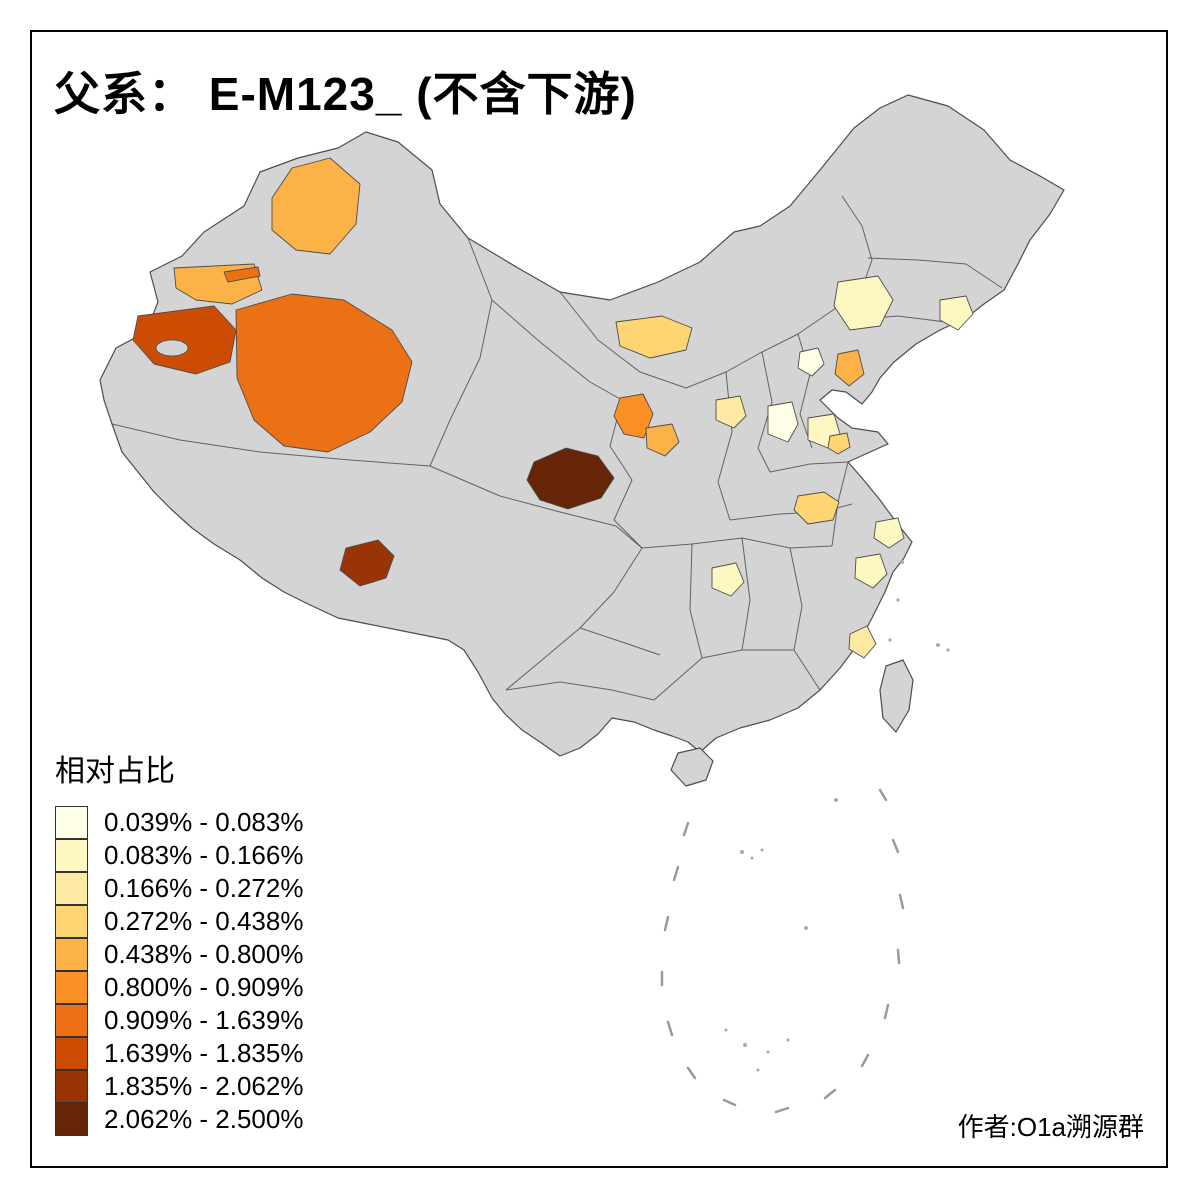  I want to click on boundary-xinjiang-tibet, so click(271, 445).